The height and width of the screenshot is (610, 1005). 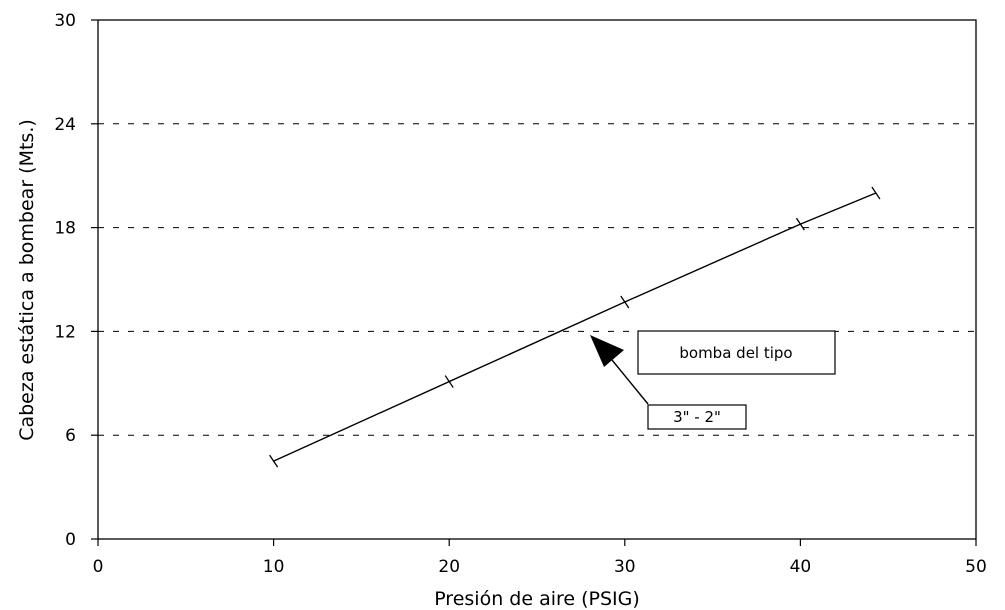 I want to click on arrow-shaft, so click(x=630, y=382).